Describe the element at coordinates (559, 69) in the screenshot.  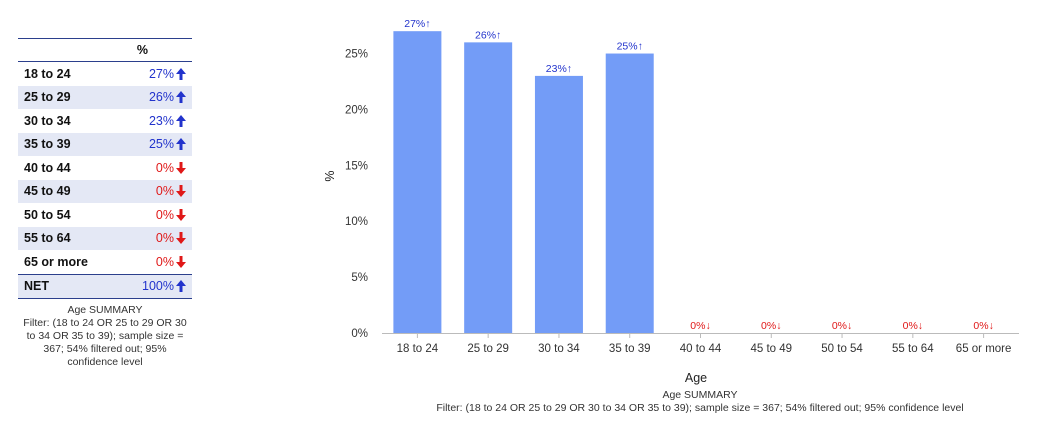
I see `data-label: 23%↑` at that location.